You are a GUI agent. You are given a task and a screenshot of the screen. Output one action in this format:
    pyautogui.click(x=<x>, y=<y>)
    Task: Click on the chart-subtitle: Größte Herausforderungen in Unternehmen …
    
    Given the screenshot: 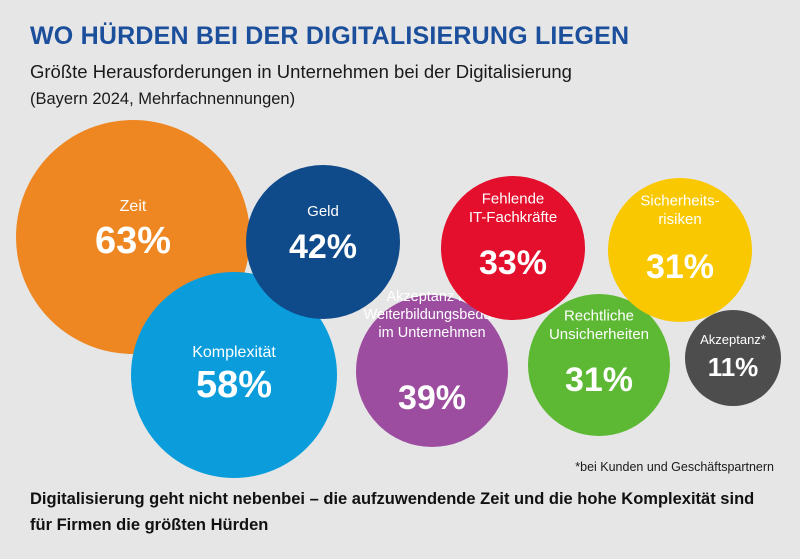 What is the action you would take?
    pyautogui.click(x=301, y=71)
    